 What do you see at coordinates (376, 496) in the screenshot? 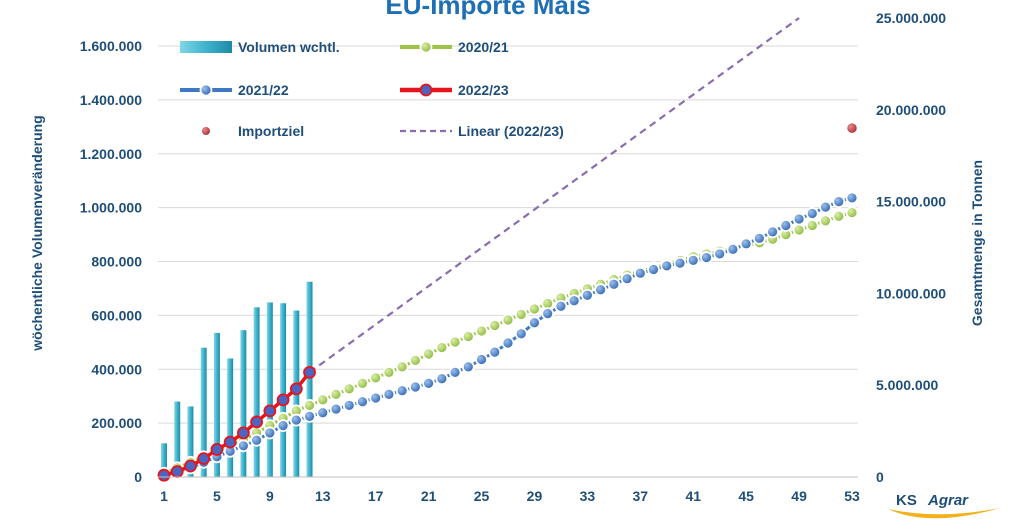
I see `x-tick-label: 17` at bounding box center [376, 496].